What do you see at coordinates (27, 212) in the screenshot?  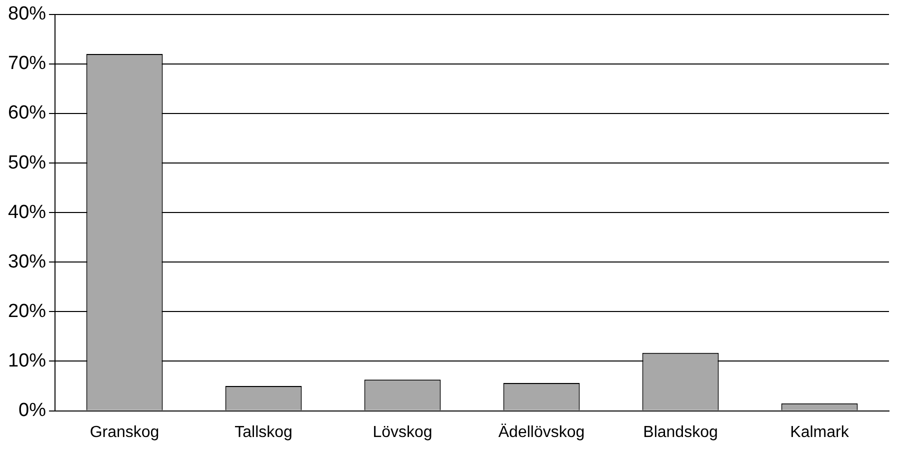 I see `y-tick-label: 40%` at bounding box center [27, 212].